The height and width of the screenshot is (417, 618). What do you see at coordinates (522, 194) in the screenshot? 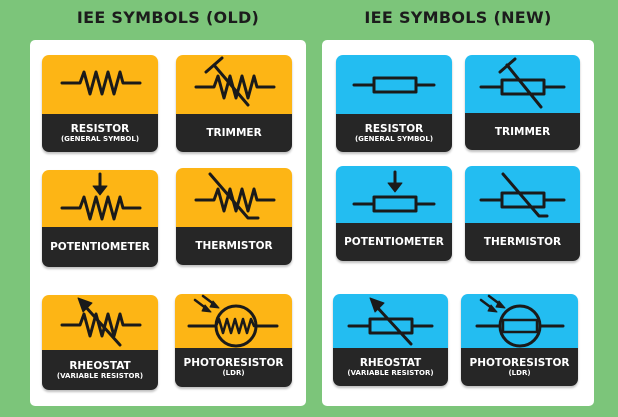
I see `box-thermistor-icon` at bounding box center [522, 194].